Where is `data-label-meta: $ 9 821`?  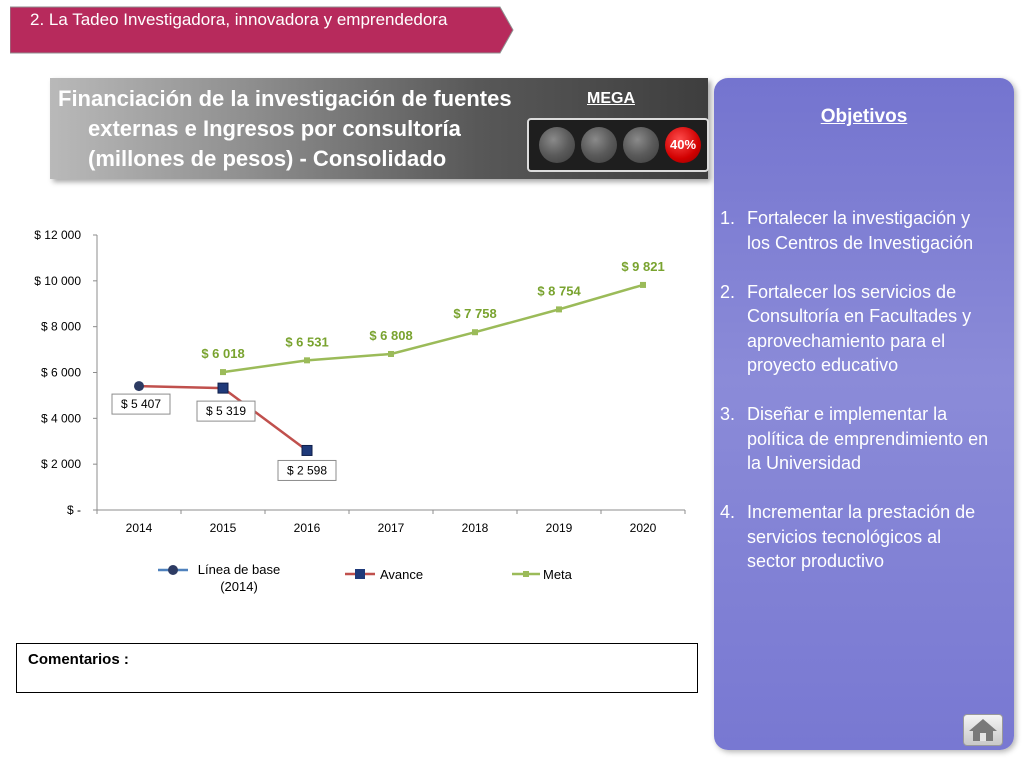 data-label-meta: $ 9 821 is located at coordinates (642, 266).